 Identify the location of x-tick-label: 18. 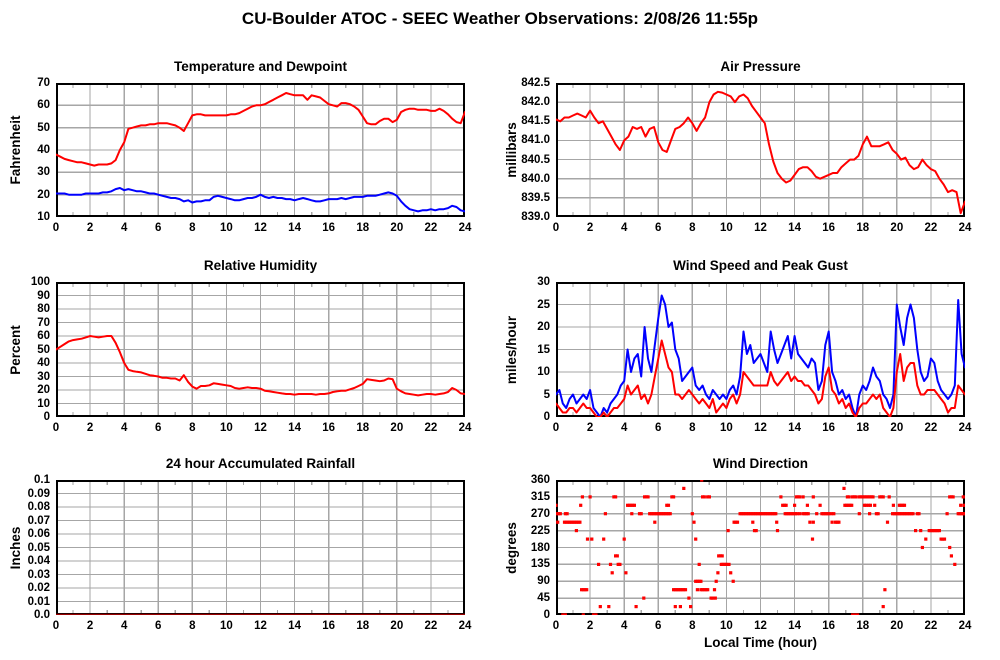
(363, 228).